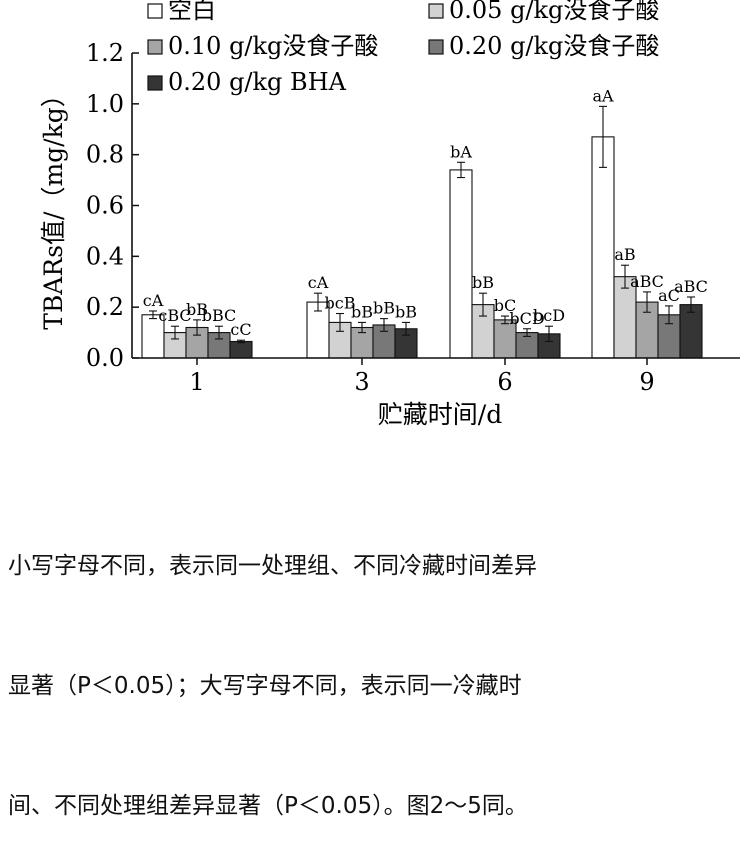 This screenshot has height=866, width=746. What do you see at coordinates (268, 806) in the screenshot?
I see `note-line-3: 间、不同处理组差异显著（P＜0.05）。图2～5同。` at bounding box center [268, 806].